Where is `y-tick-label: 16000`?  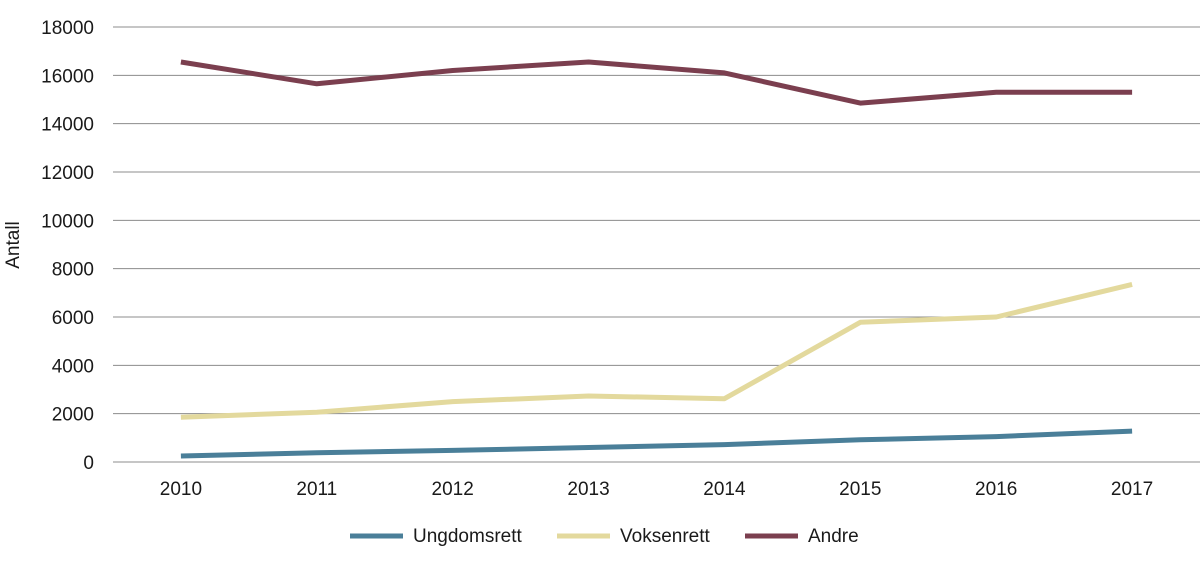
y-tick-label: 16000 is located at coordinates (67, 76).